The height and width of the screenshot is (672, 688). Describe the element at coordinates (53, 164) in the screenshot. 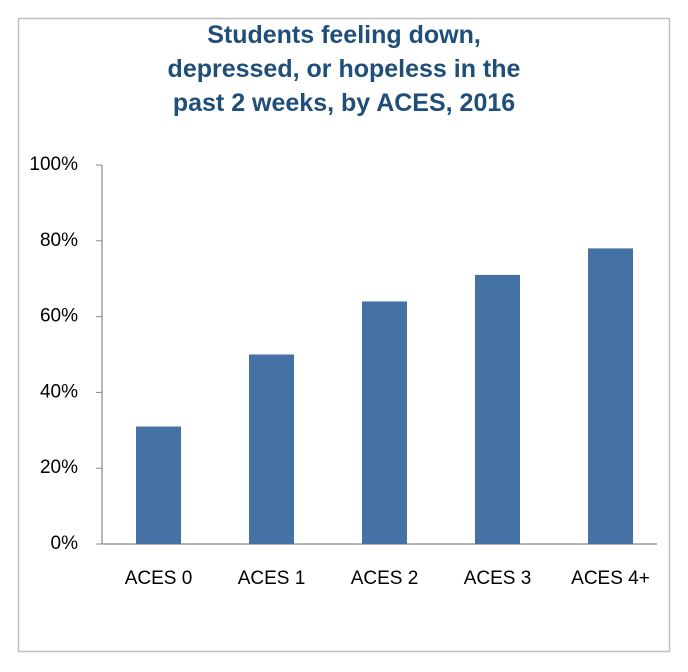

I see `y-tick-label: 100%` at that location.